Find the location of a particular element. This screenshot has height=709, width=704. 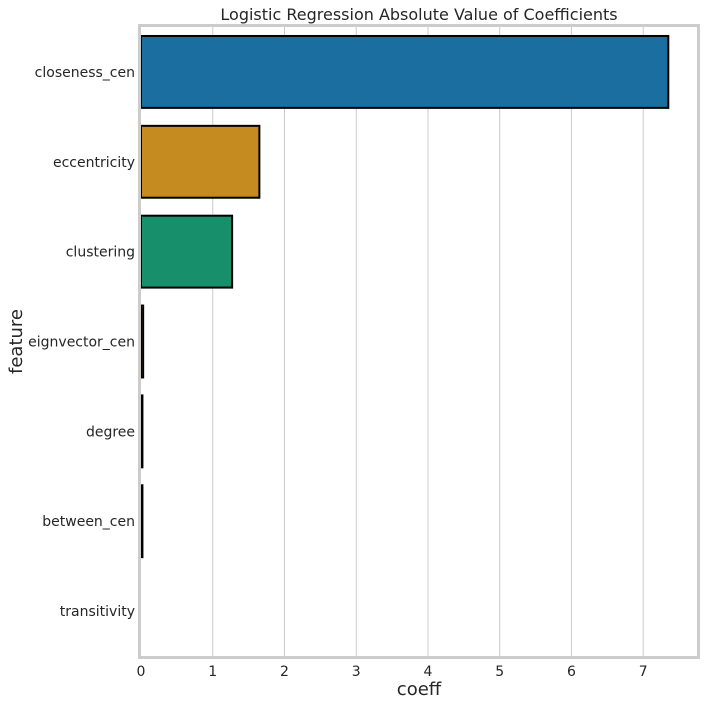

x-tick-label: 6 is located at coordinates (571, 672).